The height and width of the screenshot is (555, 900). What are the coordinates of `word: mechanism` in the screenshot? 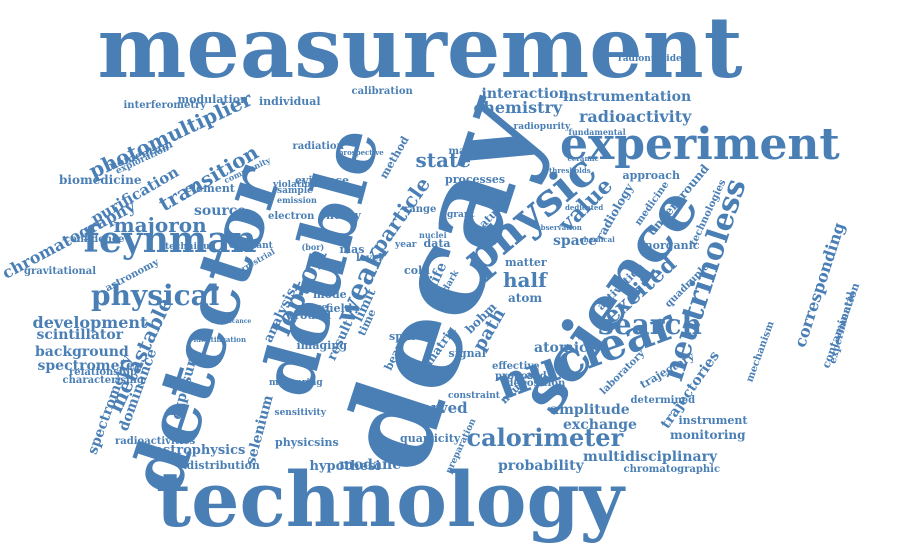 It's located at (760, 352).